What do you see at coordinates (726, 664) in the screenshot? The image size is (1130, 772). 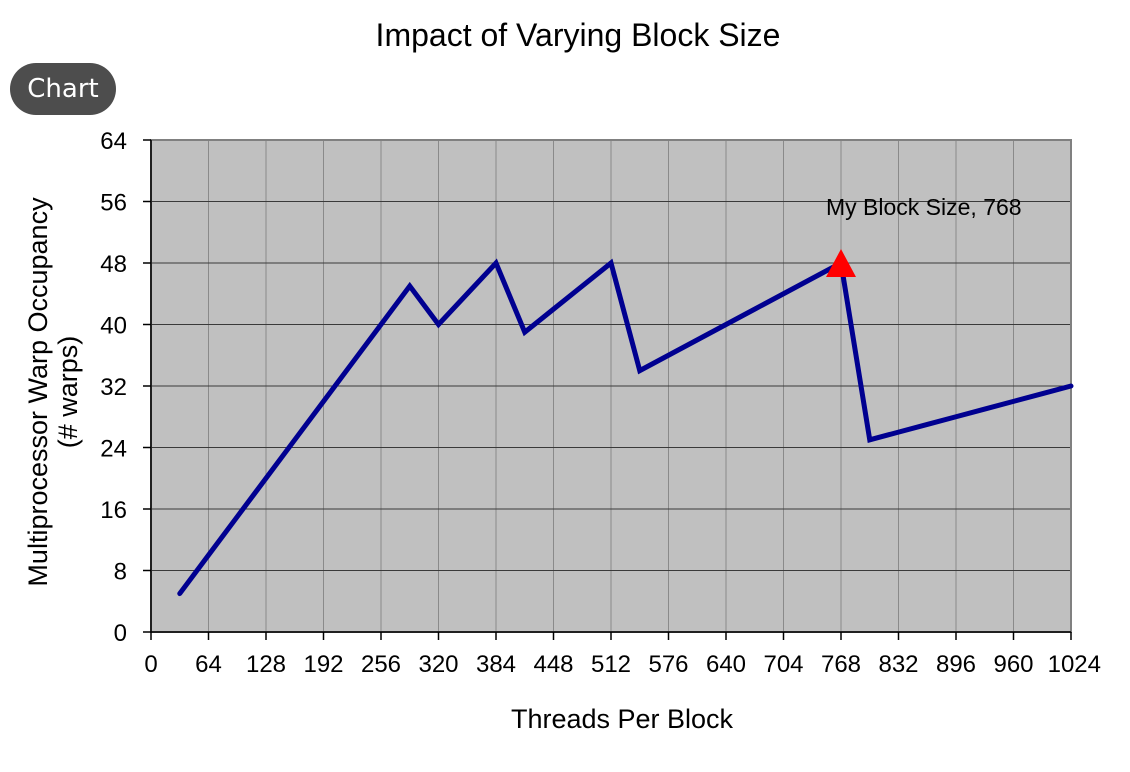 I see `x-tick-label: 640` at bounding box center [726, 664].